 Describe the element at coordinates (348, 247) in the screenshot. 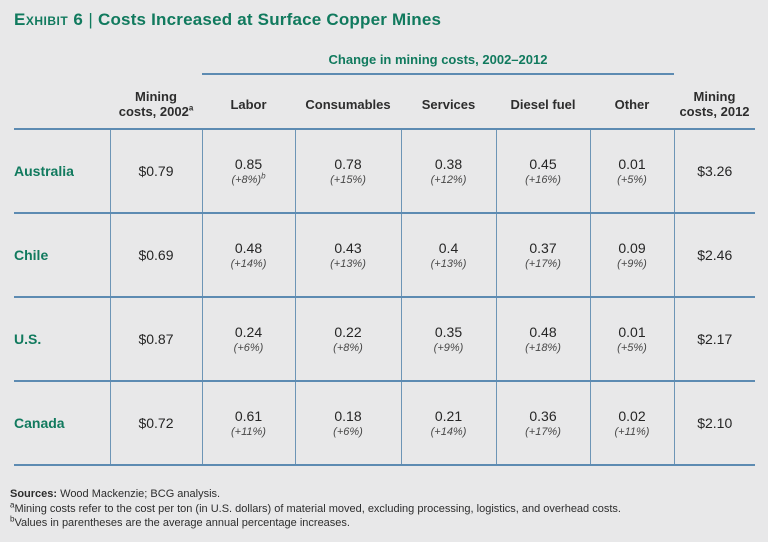

I see `cell-value: 0.43` at that location.